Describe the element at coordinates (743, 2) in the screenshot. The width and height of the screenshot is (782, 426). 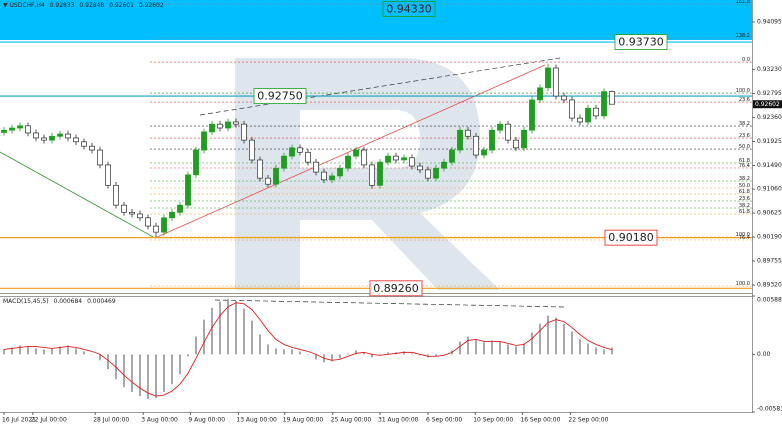
I see `fib-label: 161.8` at that location.